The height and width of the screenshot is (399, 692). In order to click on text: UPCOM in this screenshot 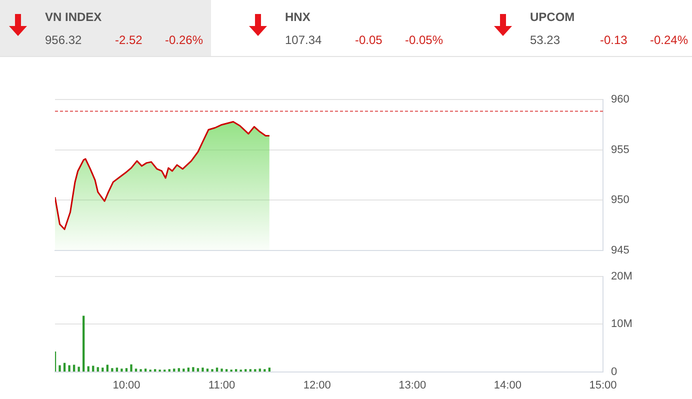, I will do `click(552, 17)`.